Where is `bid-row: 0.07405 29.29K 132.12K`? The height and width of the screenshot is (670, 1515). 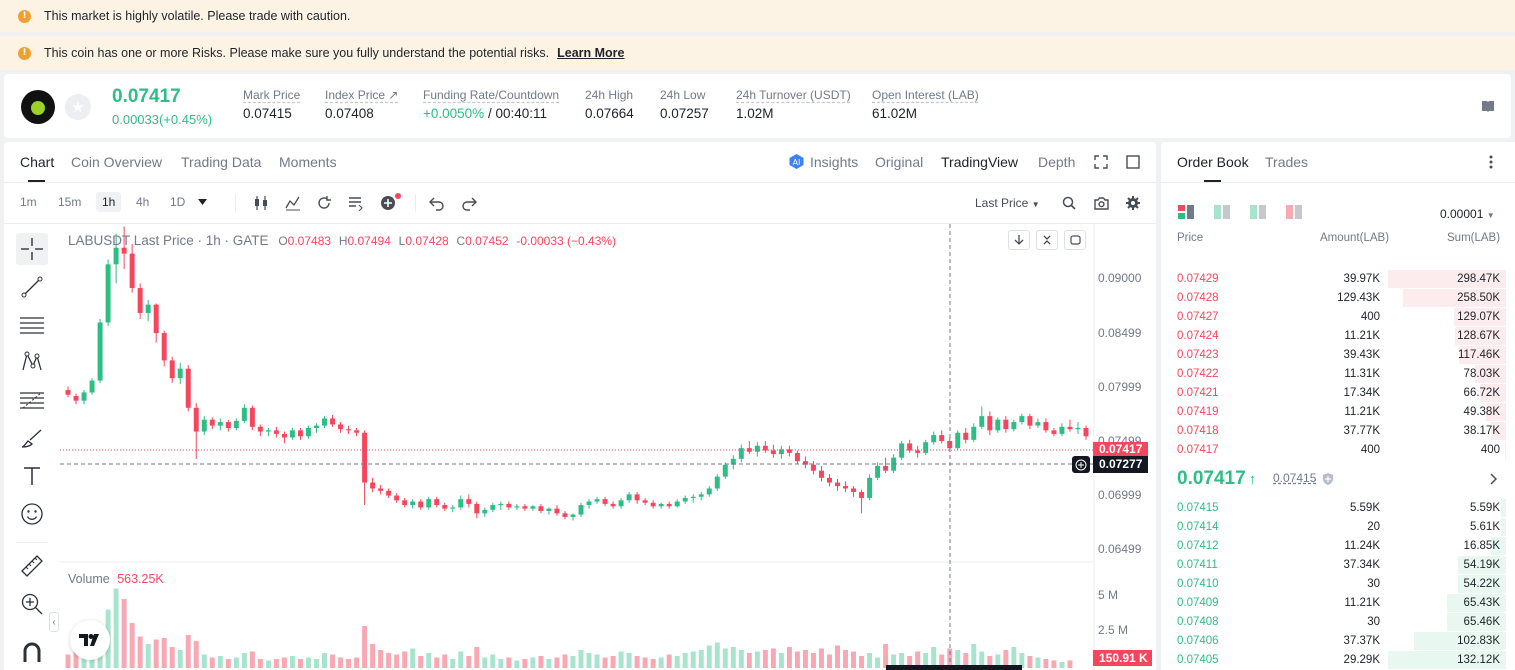
bid-row: 0.07405 29.29K 132.12K is located at coordinates (1333, 660).